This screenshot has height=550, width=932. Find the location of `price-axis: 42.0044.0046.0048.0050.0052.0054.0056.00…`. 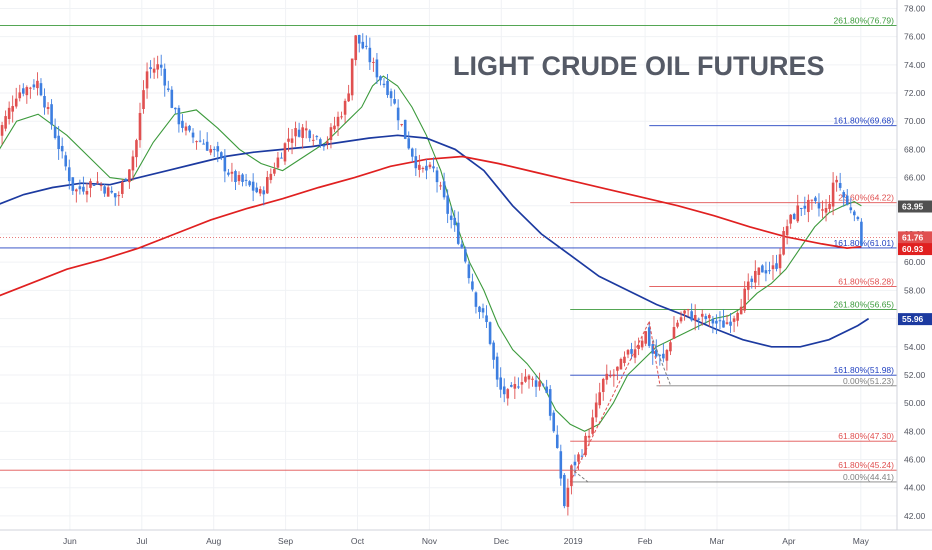

price-axis: 42.0044.0046.0048.0050.0052.0054.0056.00… is located at coordinates (915, 261).